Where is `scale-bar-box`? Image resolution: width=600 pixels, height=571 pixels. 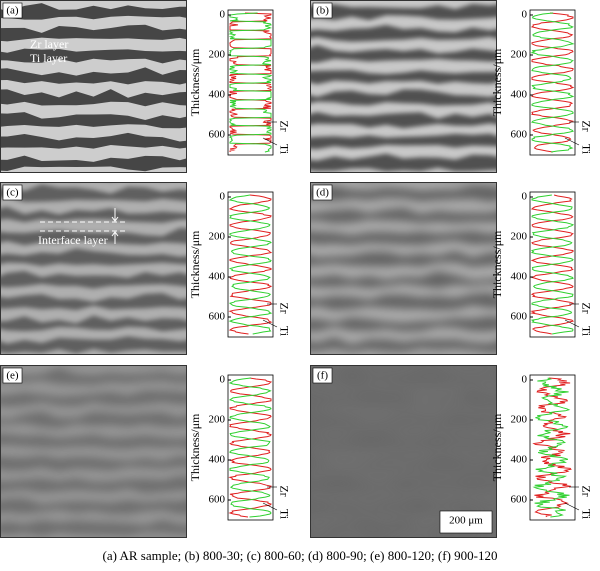 scale-bar-box is located at coordinates (466, 522).